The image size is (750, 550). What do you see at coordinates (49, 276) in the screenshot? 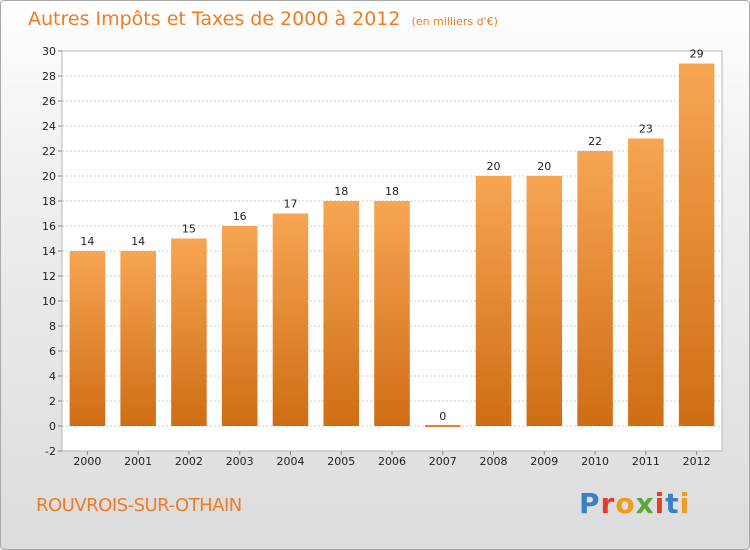
I see `y-tick-label: 12` at bounding box center [49, 276].